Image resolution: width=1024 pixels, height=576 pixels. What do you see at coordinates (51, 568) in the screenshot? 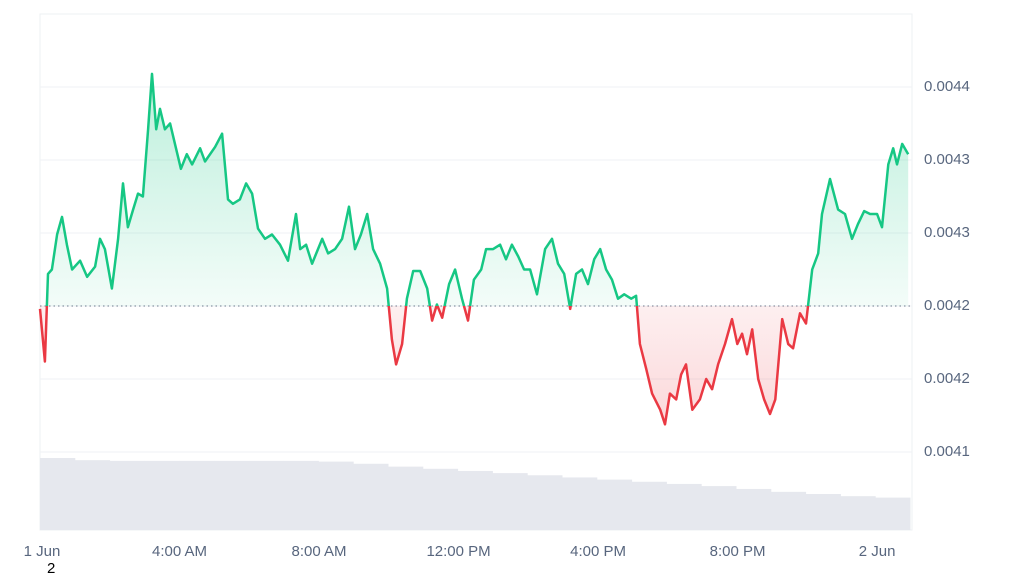
I see `footnote: 2` at bounding box center [51, 568].